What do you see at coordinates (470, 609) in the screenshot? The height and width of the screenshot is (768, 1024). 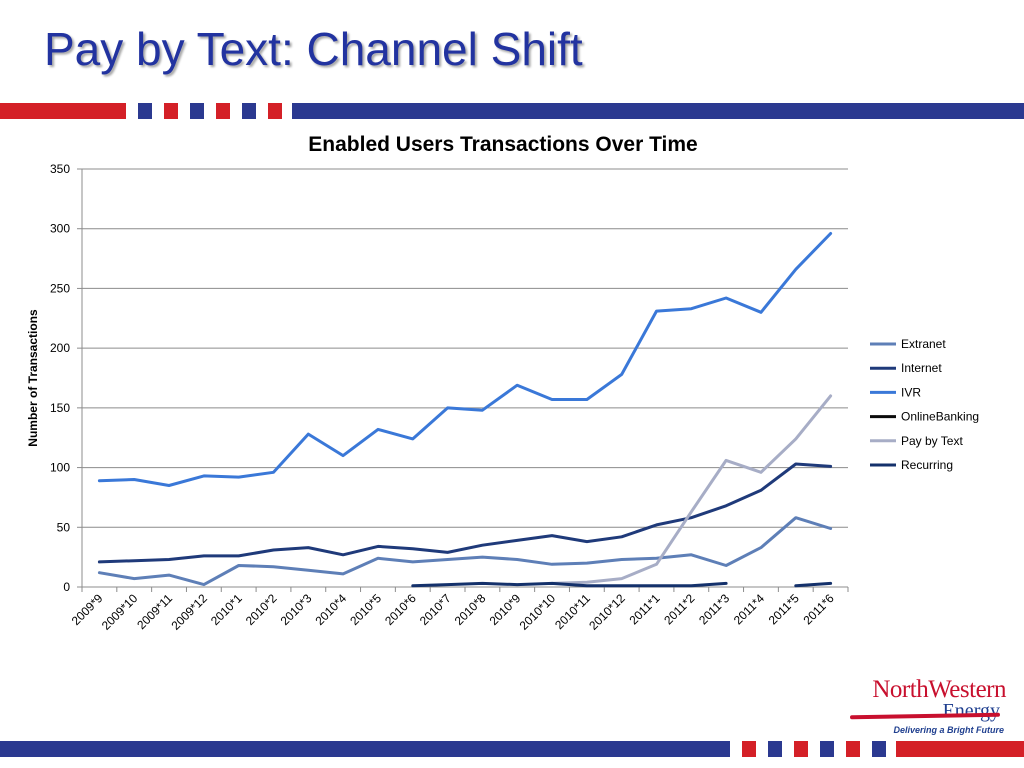 I see `x-tick-label: 2010*8` at bounding box center [470, 609].